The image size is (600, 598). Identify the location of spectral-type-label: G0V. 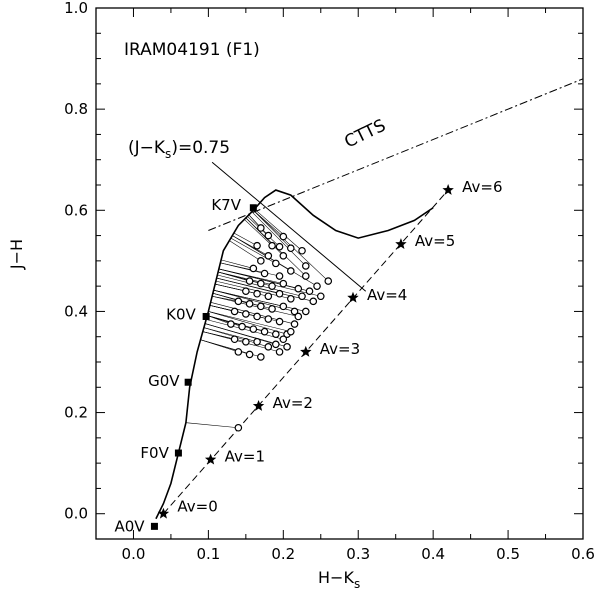
(164, 381).